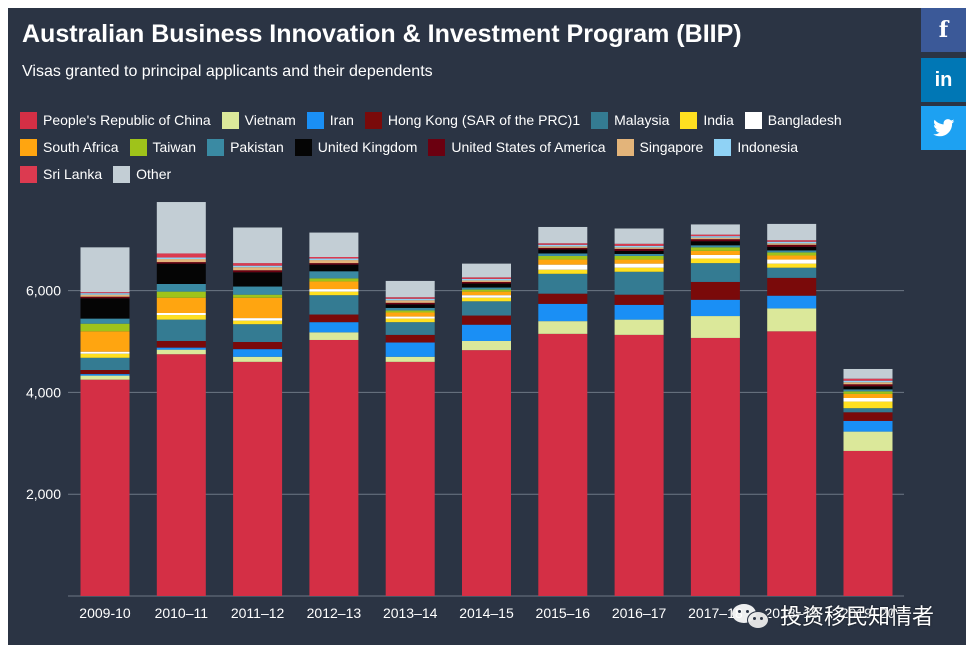  Describe the element at coordinates (73, 174) in the screenshot. I see `legend-label: Sri Lanka` at that location.